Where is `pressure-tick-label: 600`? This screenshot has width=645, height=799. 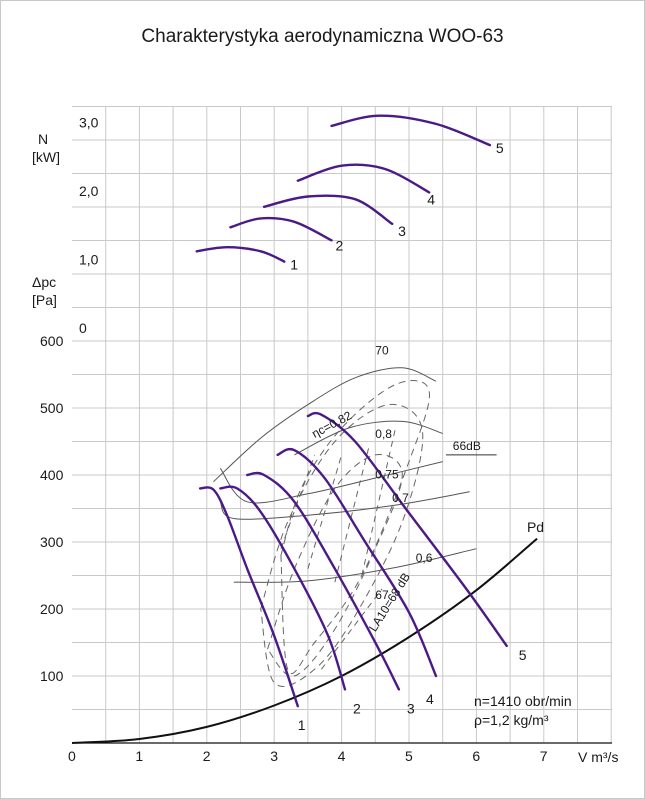
pressure-tick-label: 600 is located at coordinates (52, 341).